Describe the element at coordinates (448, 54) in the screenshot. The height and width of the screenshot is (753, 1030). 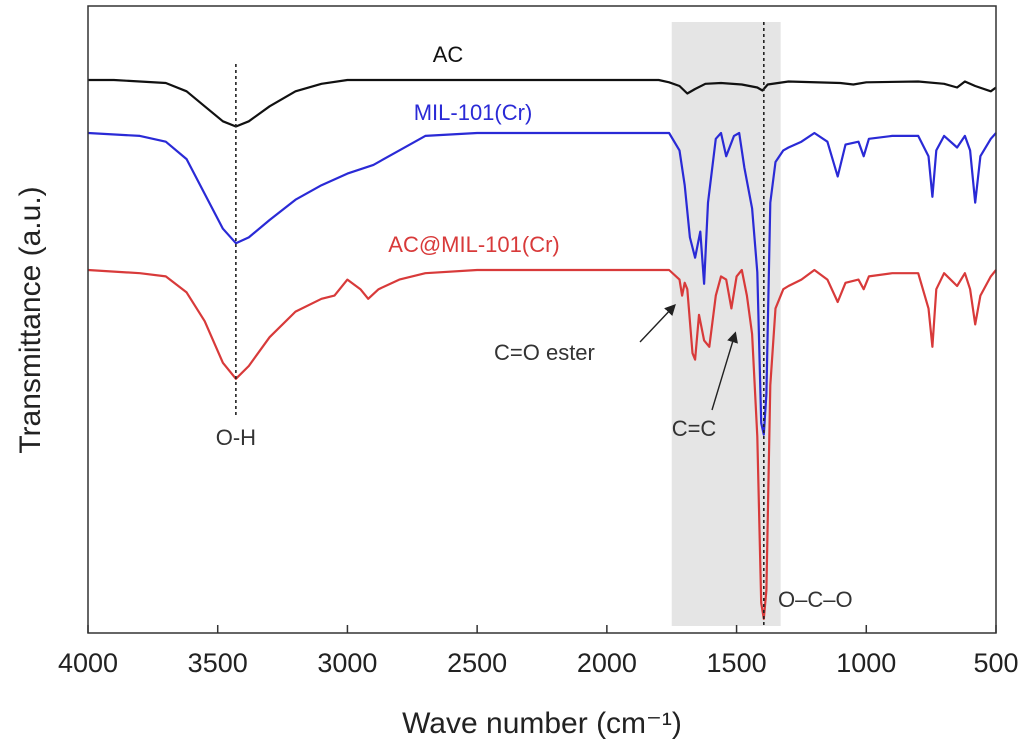
I see `series-label-0: AC` at that location.